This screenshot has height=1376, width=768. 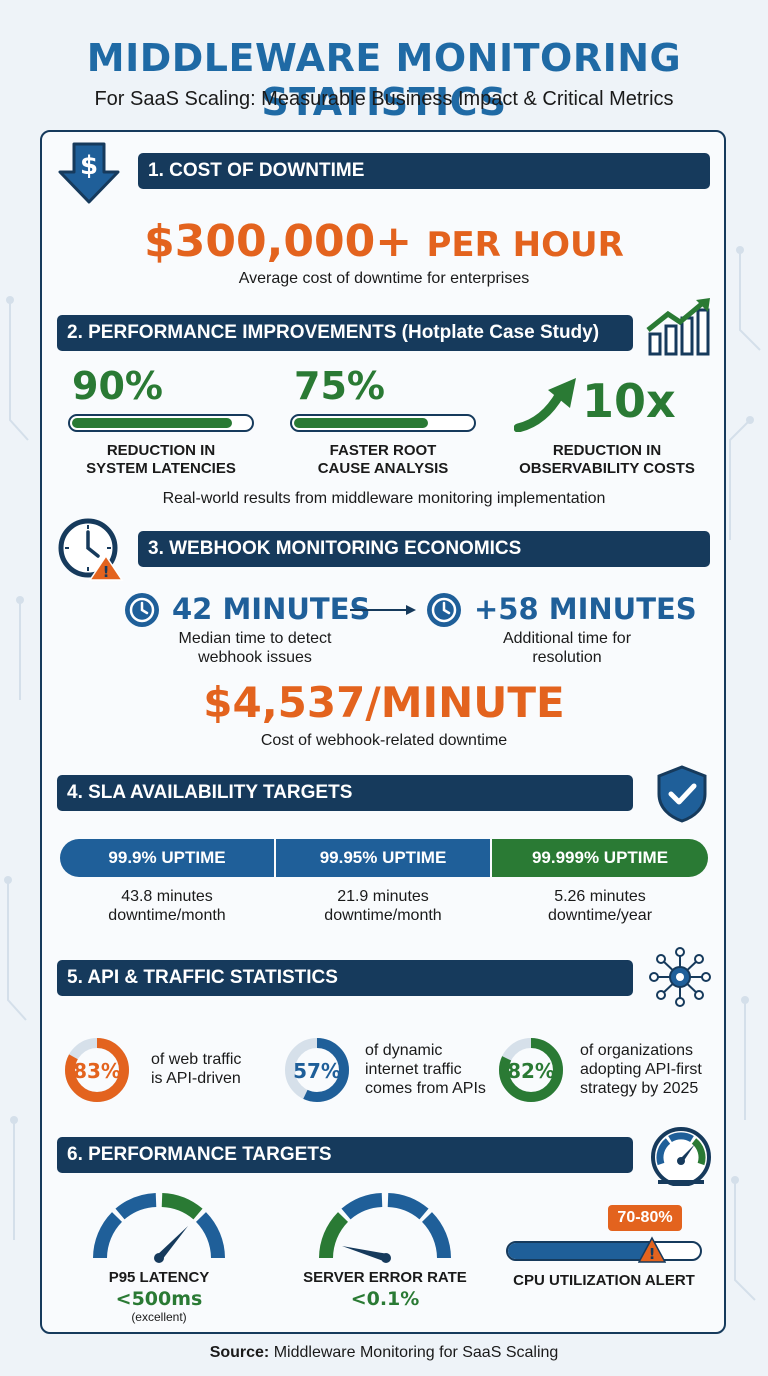 I want to click on api-first-line2: adopting API-first, so click(x=641, y=1069).